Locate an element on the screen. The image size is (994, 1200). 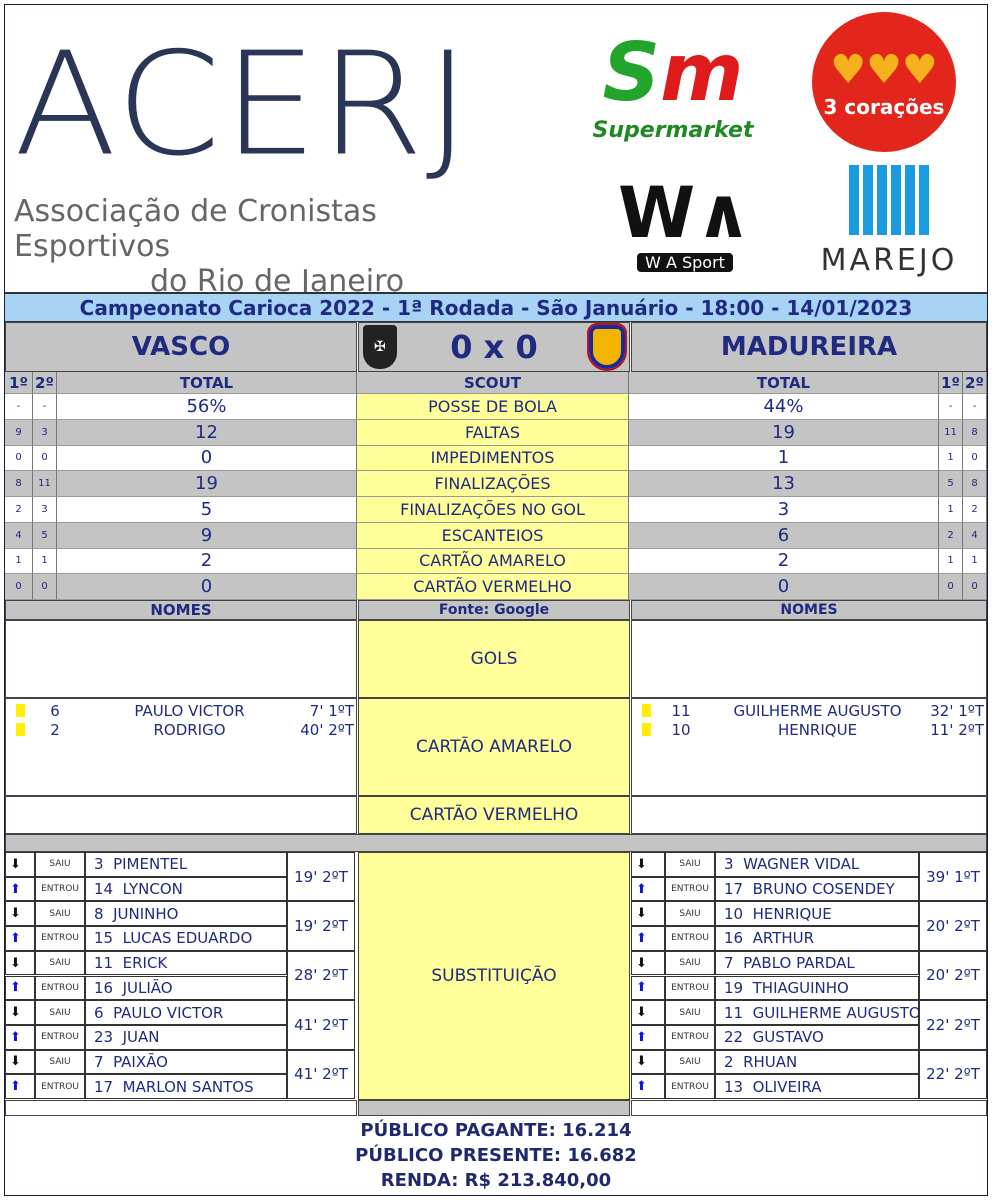
away-red-cell is located at coordinates (809, 815).